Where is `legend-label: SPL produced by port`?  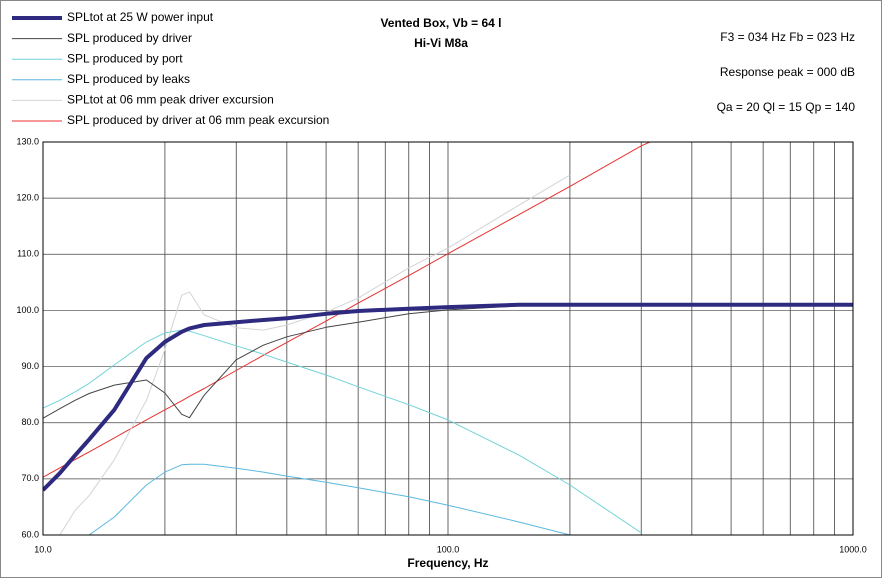 legend-label: SPL produced by port is located at coordinates (125, 58).